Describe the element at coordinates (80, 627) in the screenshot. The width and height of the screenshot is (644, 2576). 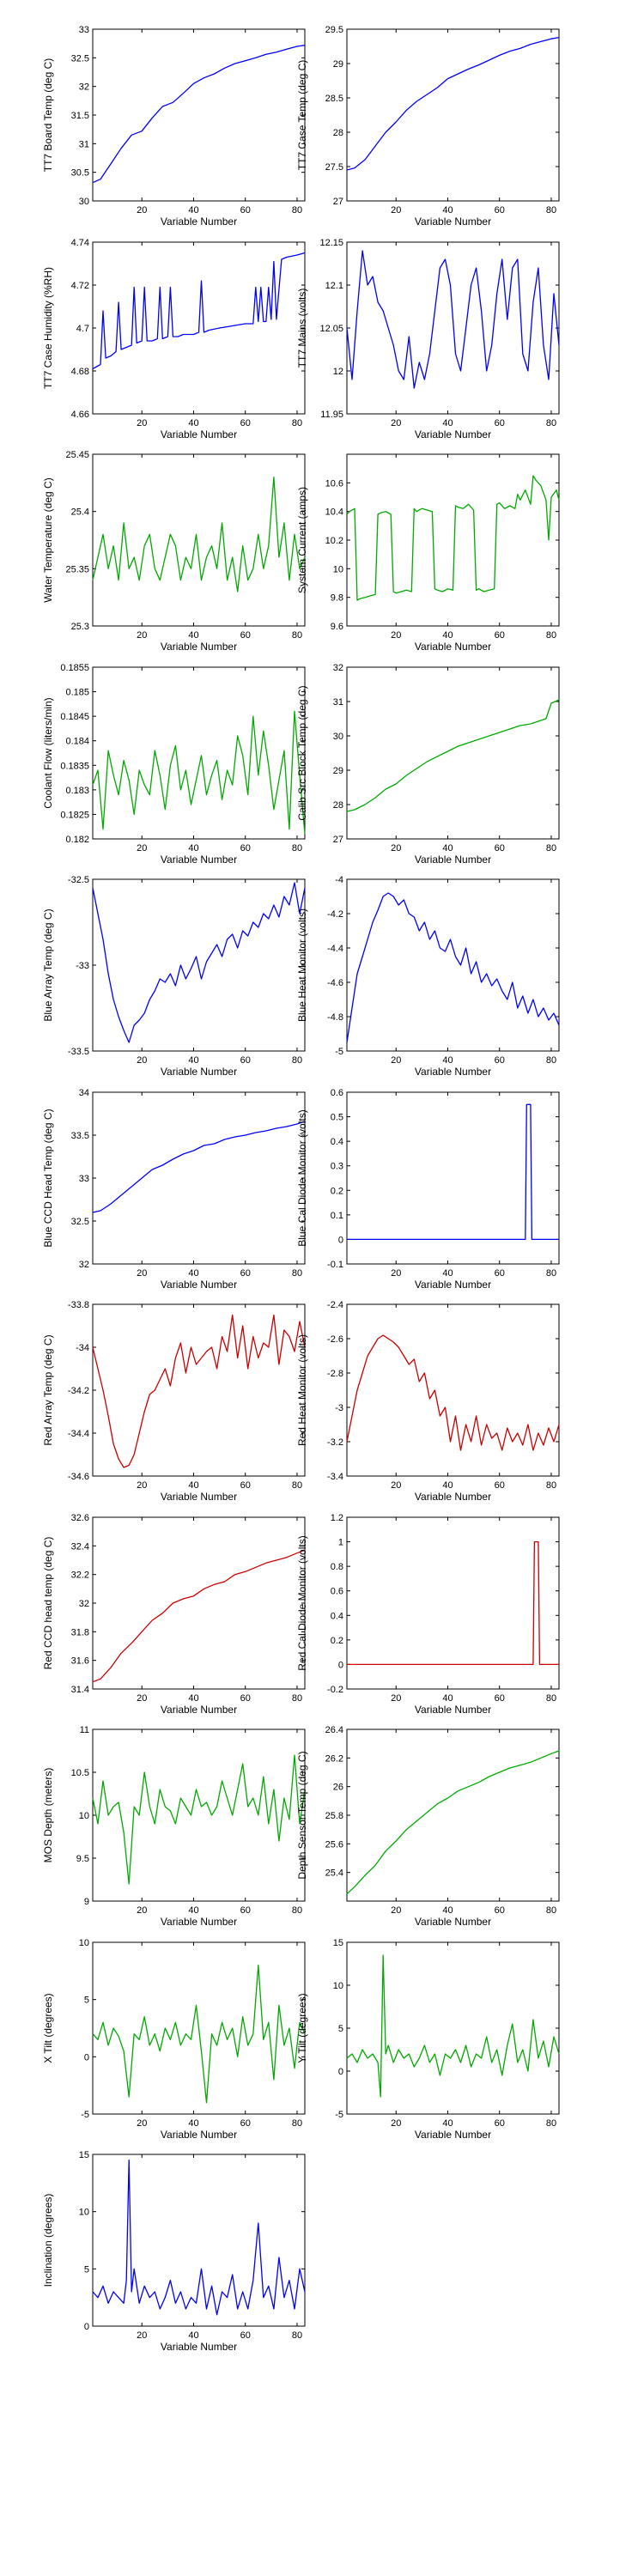
I see `y-tick-label: 25.3` at that location.